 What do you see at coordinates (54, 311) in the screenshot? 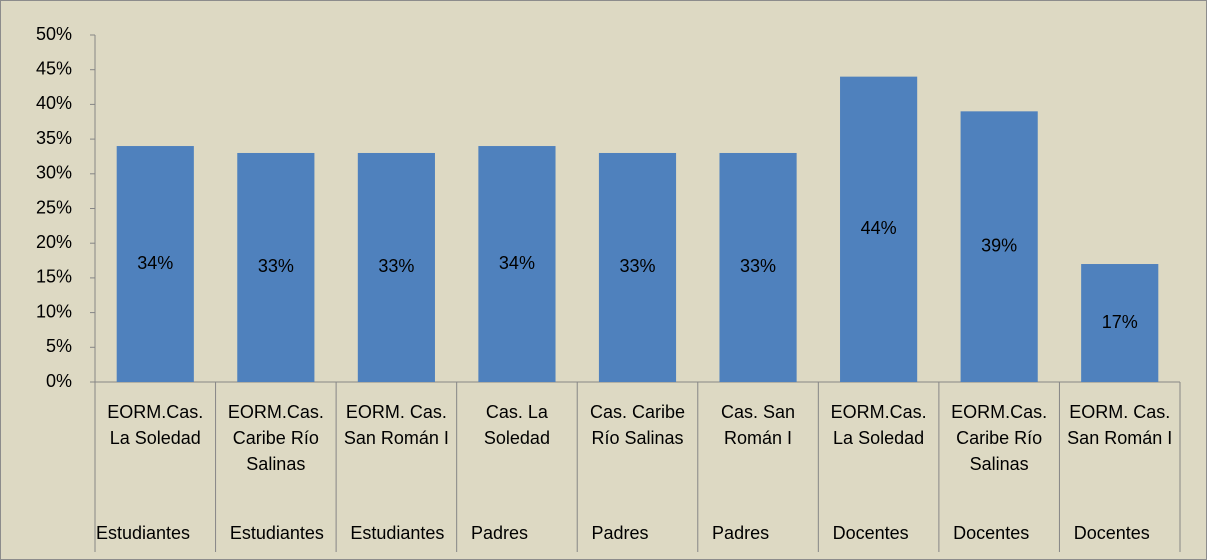
I see `y-tick-label: 10%` at bounding box center [54, 311].